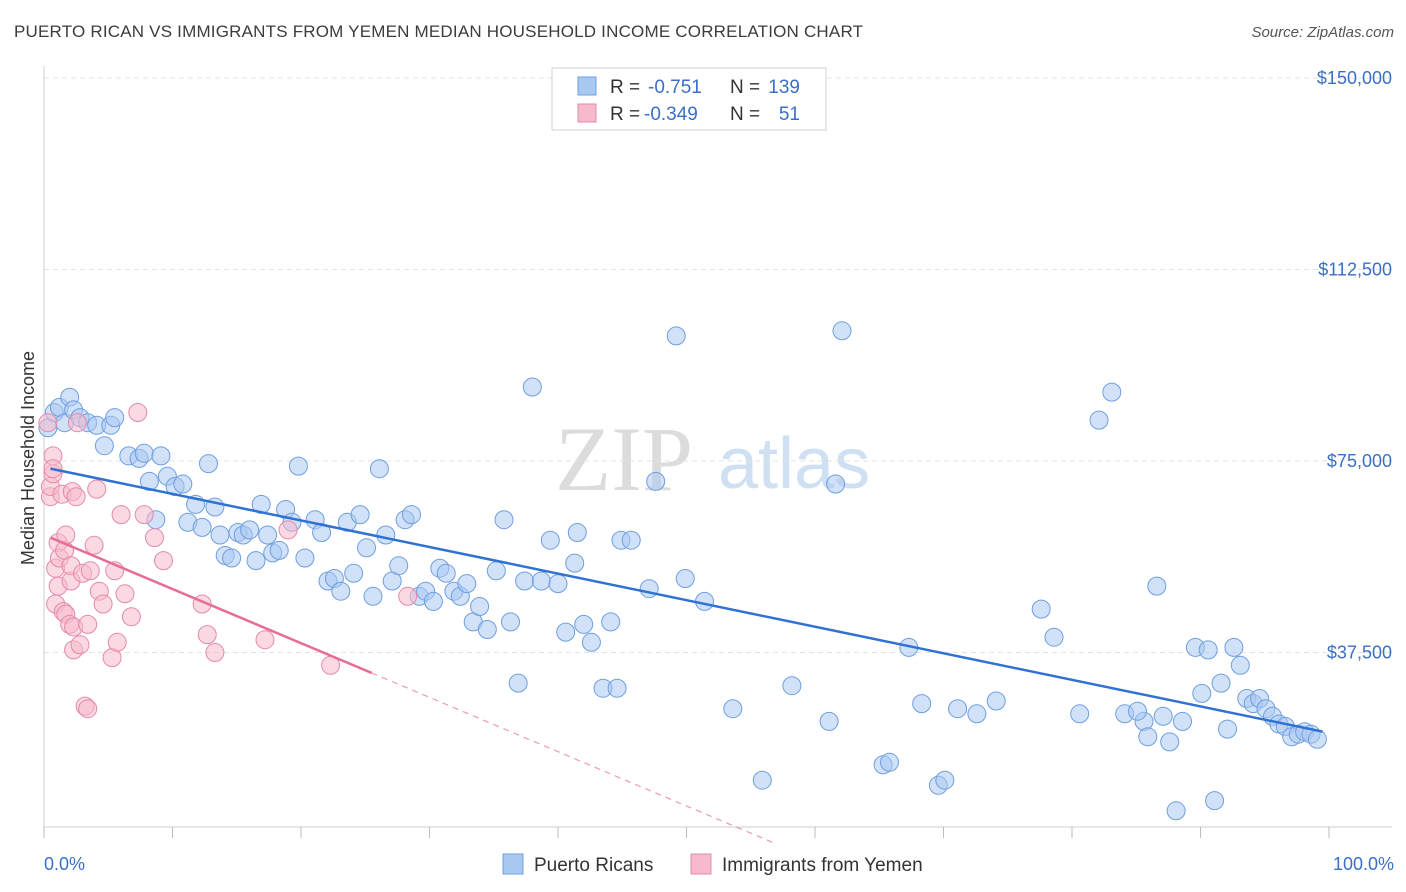 The height and width of the screenshot is (892, 1406). What do you see at coordinates (675, 87) in the screenshot?
I see `stats-legend-r-value-1: -0.751` at bounding box center [675, 87].